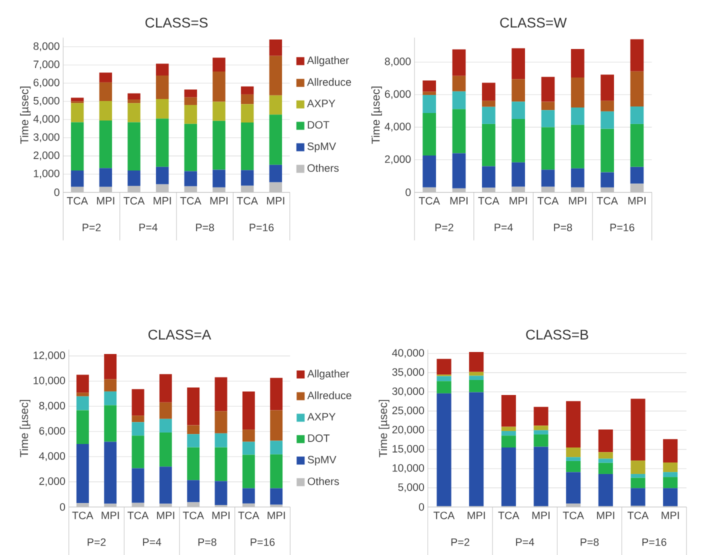 The width and height of the screenshot is (713, 555). Describe the element at coordinates (46, 119) in the screenshot. I see `y-tick-label: 4,000` at that location.